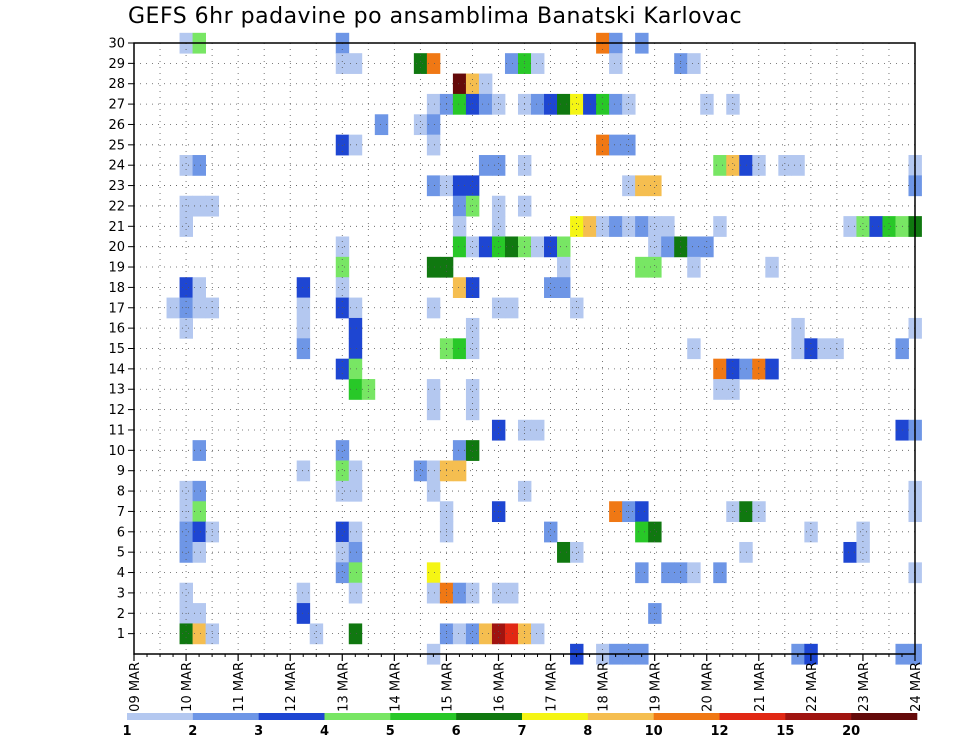  What do you see at coordinates (552, 687) in the screenshot?
I see `x-tick-label: 17 MAR` at bounding box center [552, 687].